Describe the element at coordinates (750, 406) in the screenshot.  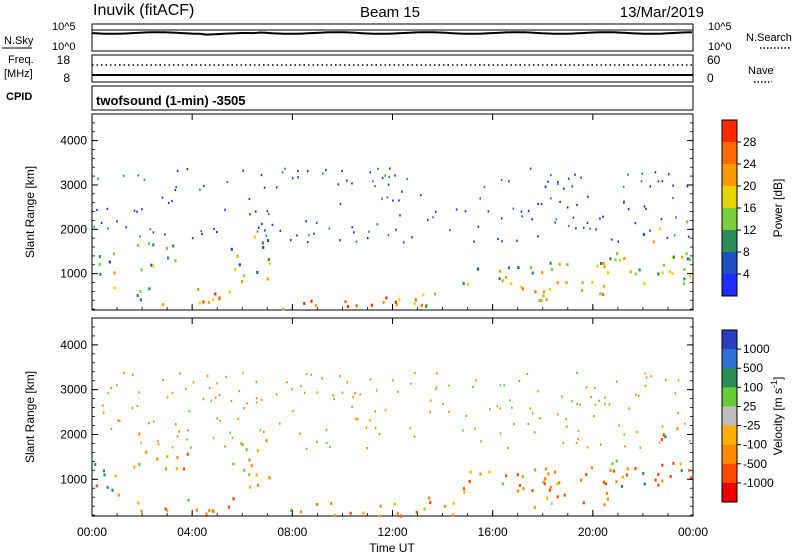
I see `colorbar-tick-label: 25` at that location.